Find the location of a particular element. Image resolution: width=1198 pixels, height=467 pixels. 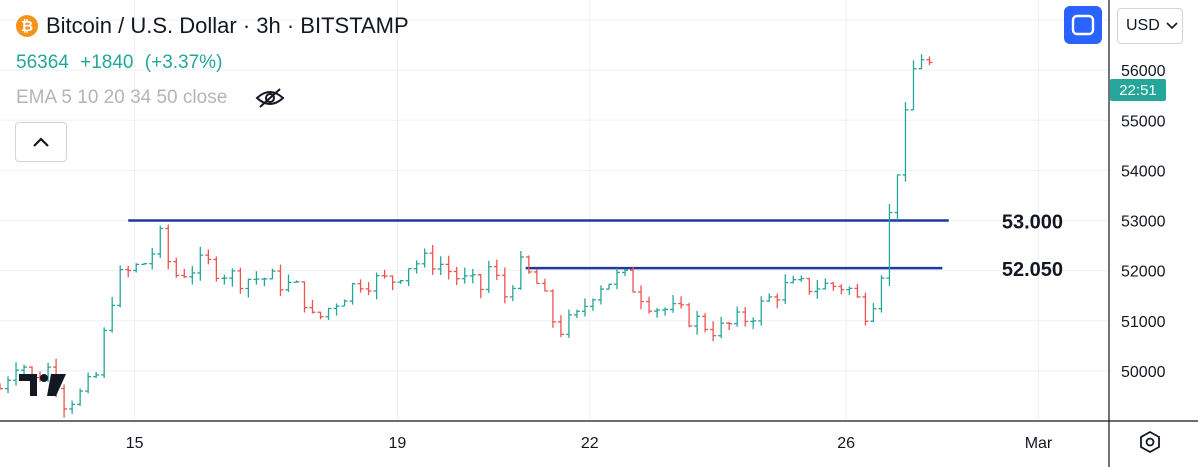

x-tick-label: Mar is located at coordinates (1039, 443).